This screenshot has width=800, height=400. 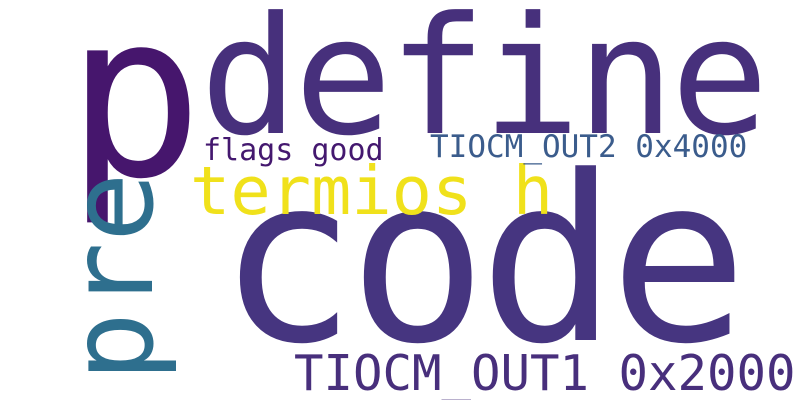 I want to click on word-tiocm-out1: TIOCM_OUT1 0x2000, so click(x=545, y=372).